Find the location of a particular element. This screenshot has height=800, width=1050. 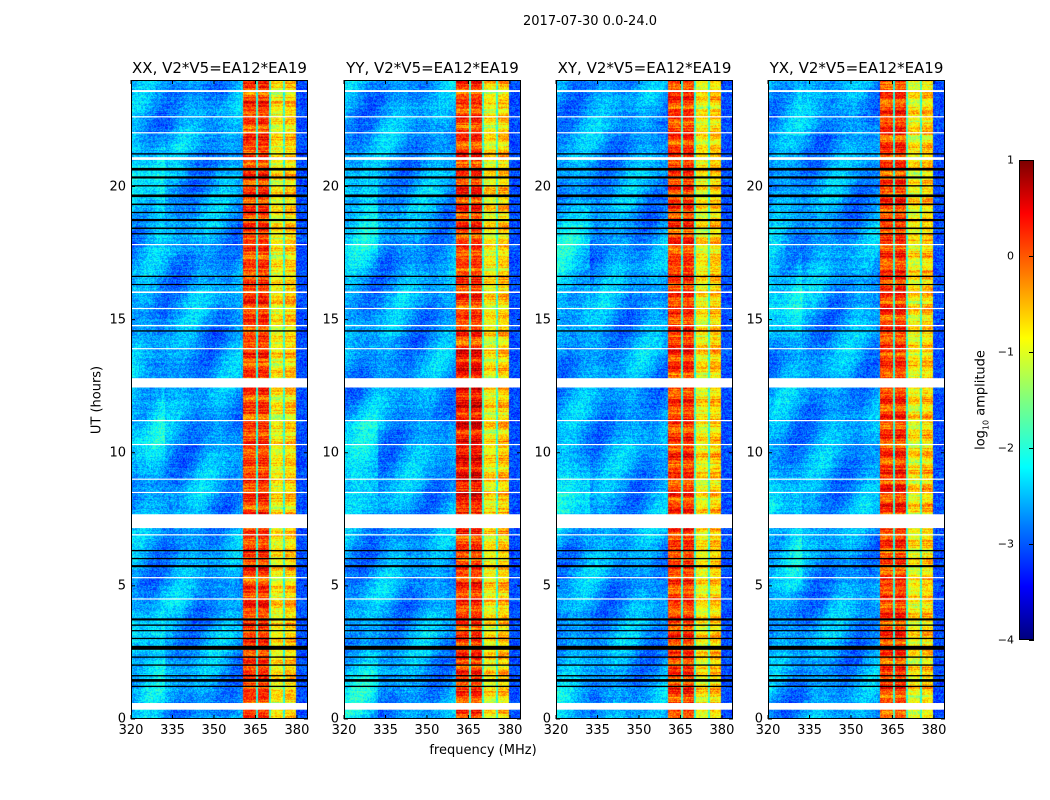

colorbar-label: log10 amplitude is located at coordinates (982, 400).